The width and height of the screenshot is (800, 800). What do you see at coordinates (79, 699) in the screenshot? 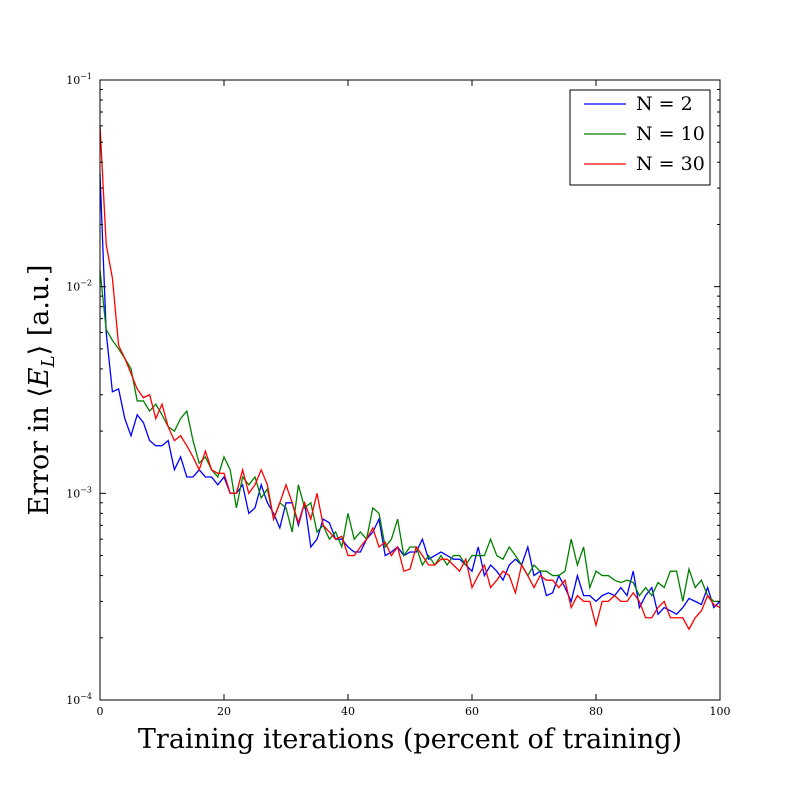
I see `y-tick-label: 10⁻⁴` at bounding box center [79, 699].